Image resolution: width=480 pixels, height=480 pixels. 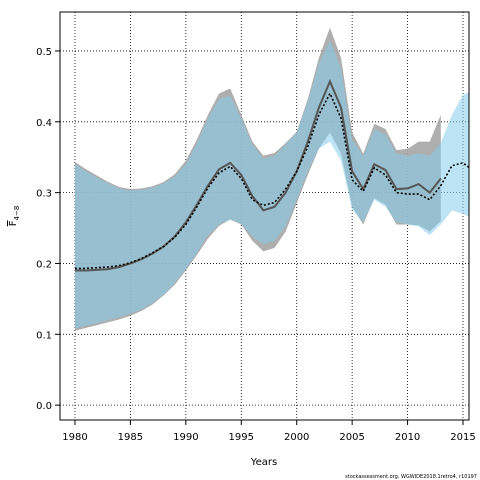 I want to click on y-tick-label: 0.4, so click(x=44, y=123).